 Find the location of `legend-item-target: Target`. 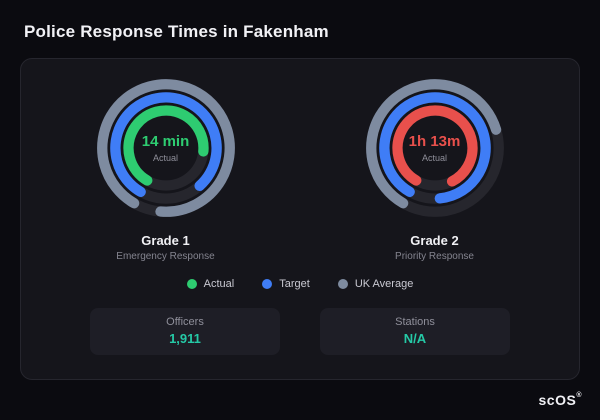

legend-item-target: Target is located at coordinates (286, 284).